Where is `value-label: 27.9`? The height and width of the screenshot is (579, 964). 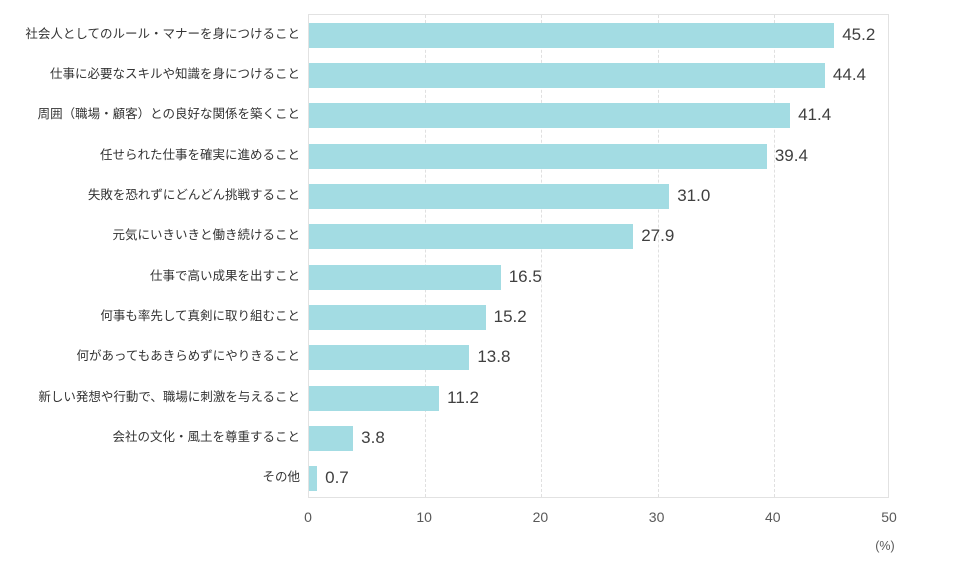 value-label: 27.9 is located at coordinates (658, 236).